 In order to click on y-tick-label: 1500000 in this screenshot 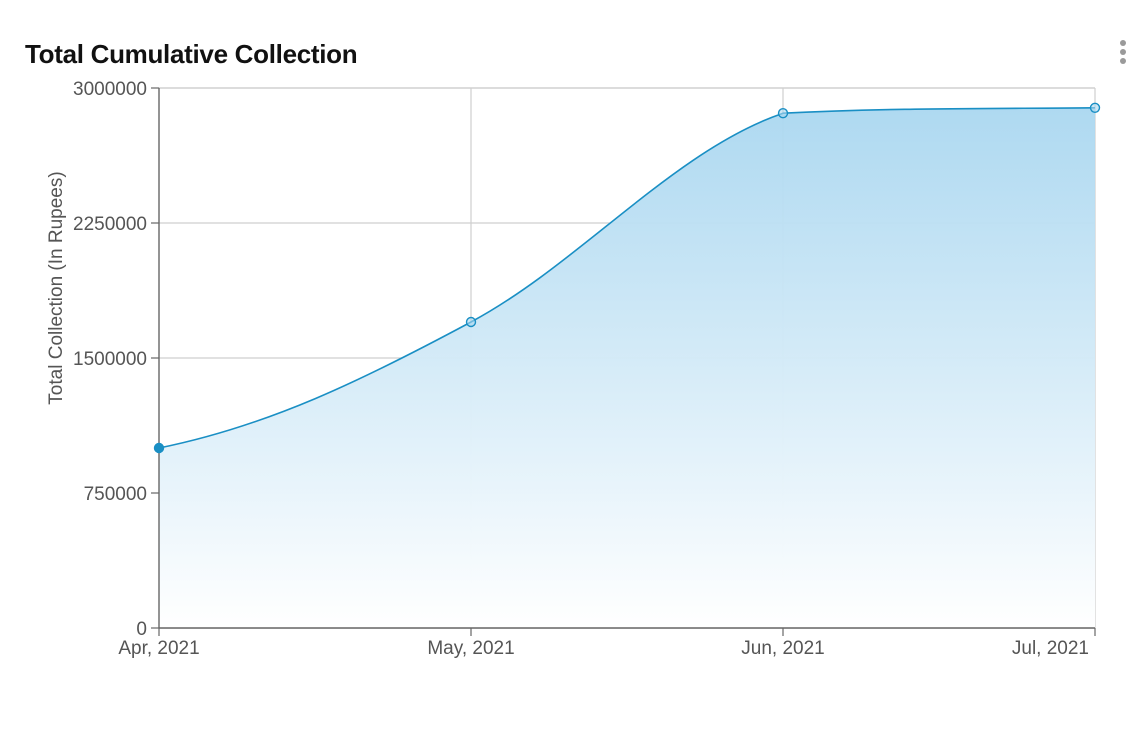, I will do `click(110, 359)`.